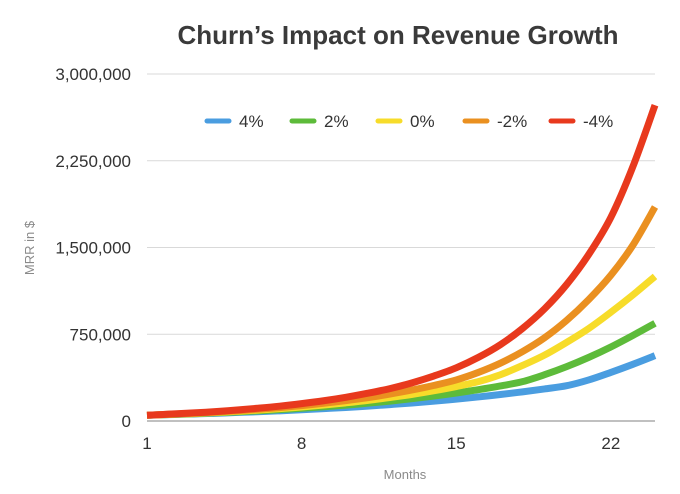 This screenshot has height=494, width=680. Describe the element at coordinates (251, 121) in the screenshot. I see `legend-label: 4%` at that location.